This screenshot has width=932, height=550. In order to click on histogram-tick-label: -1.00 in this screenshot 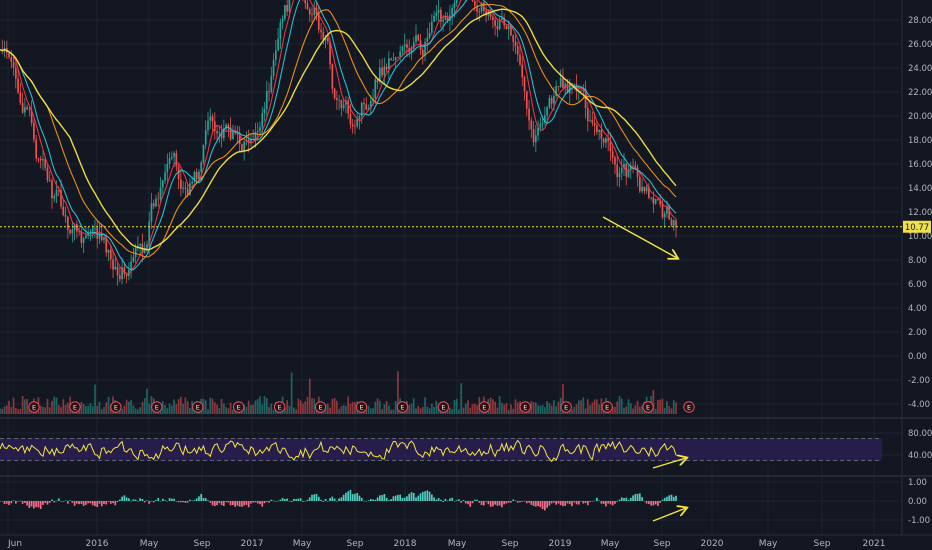, I will do `click(919, 521)`.